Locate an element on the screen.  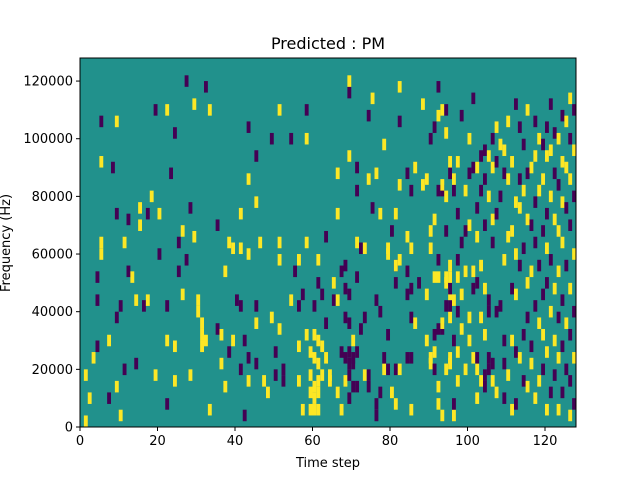
y-tick-label: 120000 is located at coordinates (48, 82).